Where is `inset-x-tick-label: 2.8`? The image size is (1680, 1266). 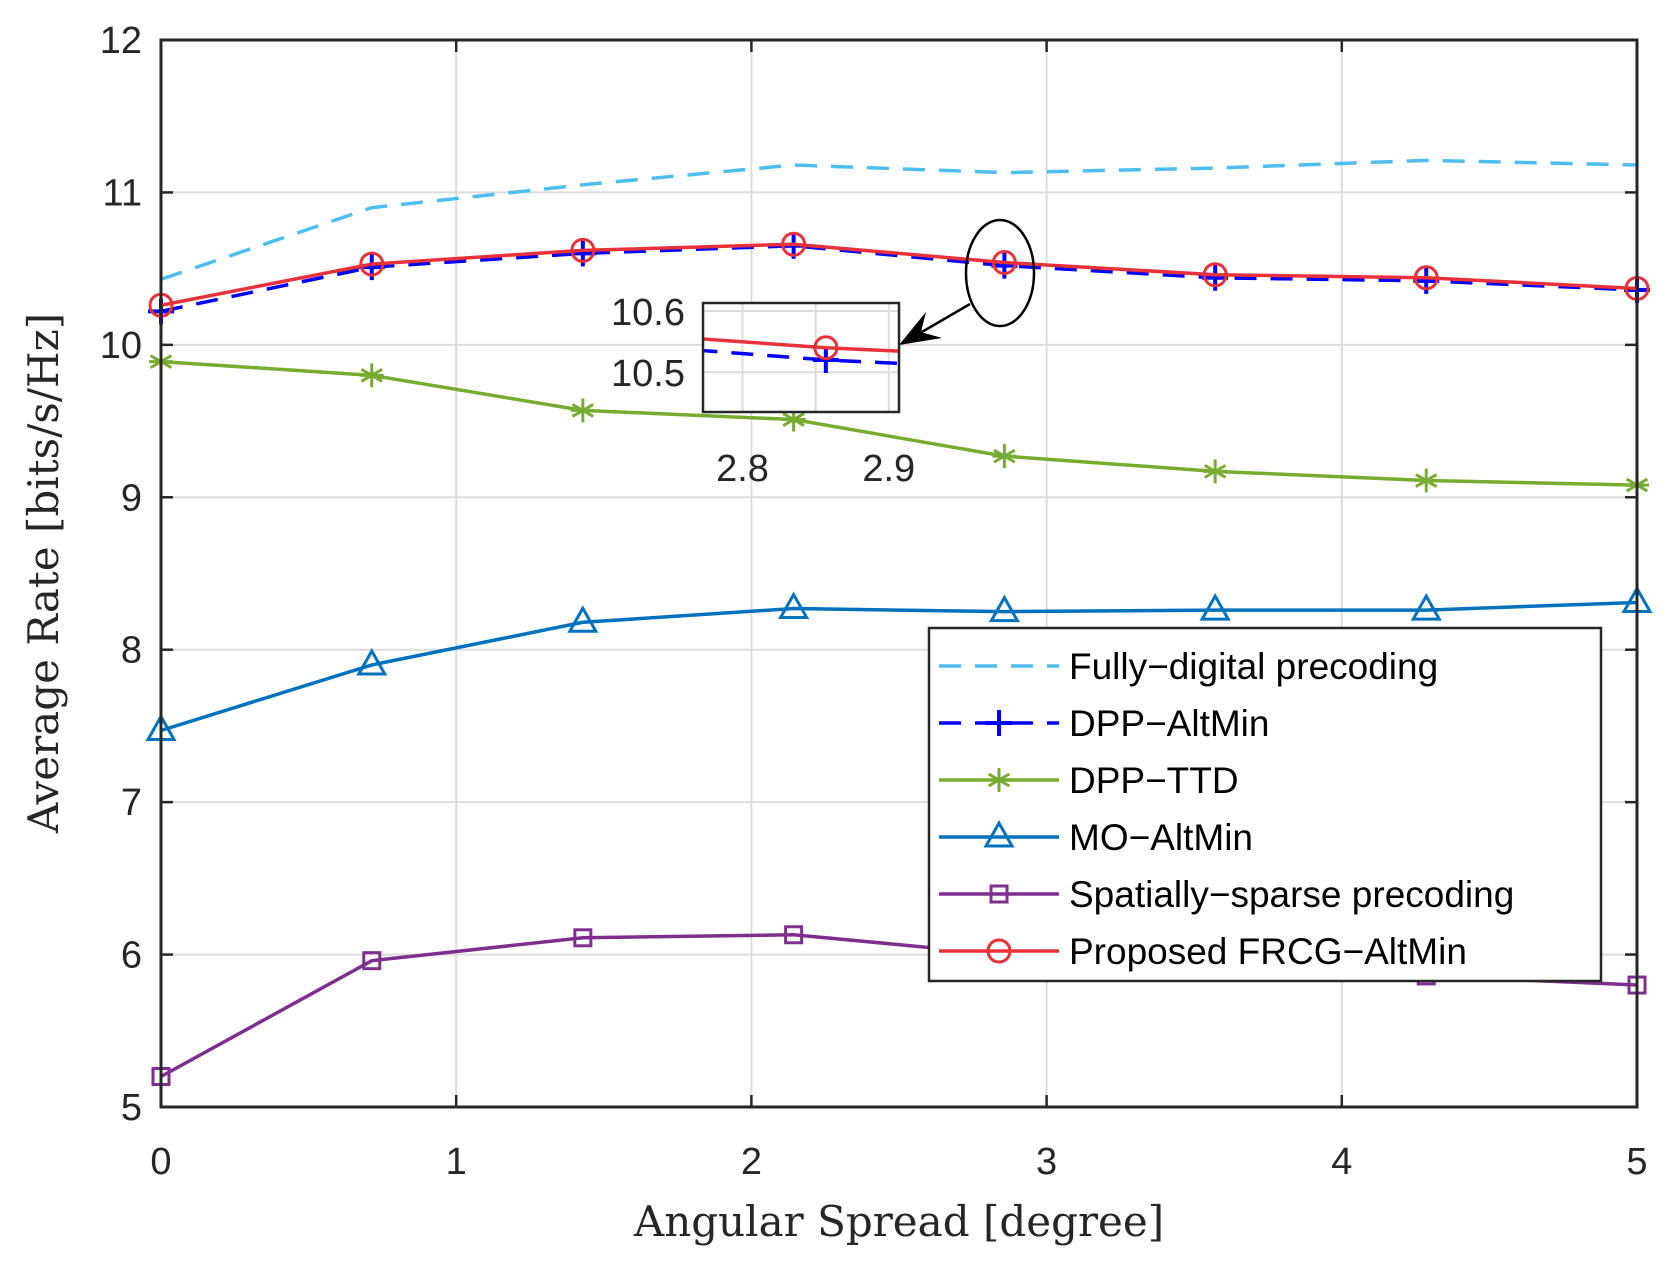 inset-x-tick-label: 2.8 is located at coordinates (742, 469).